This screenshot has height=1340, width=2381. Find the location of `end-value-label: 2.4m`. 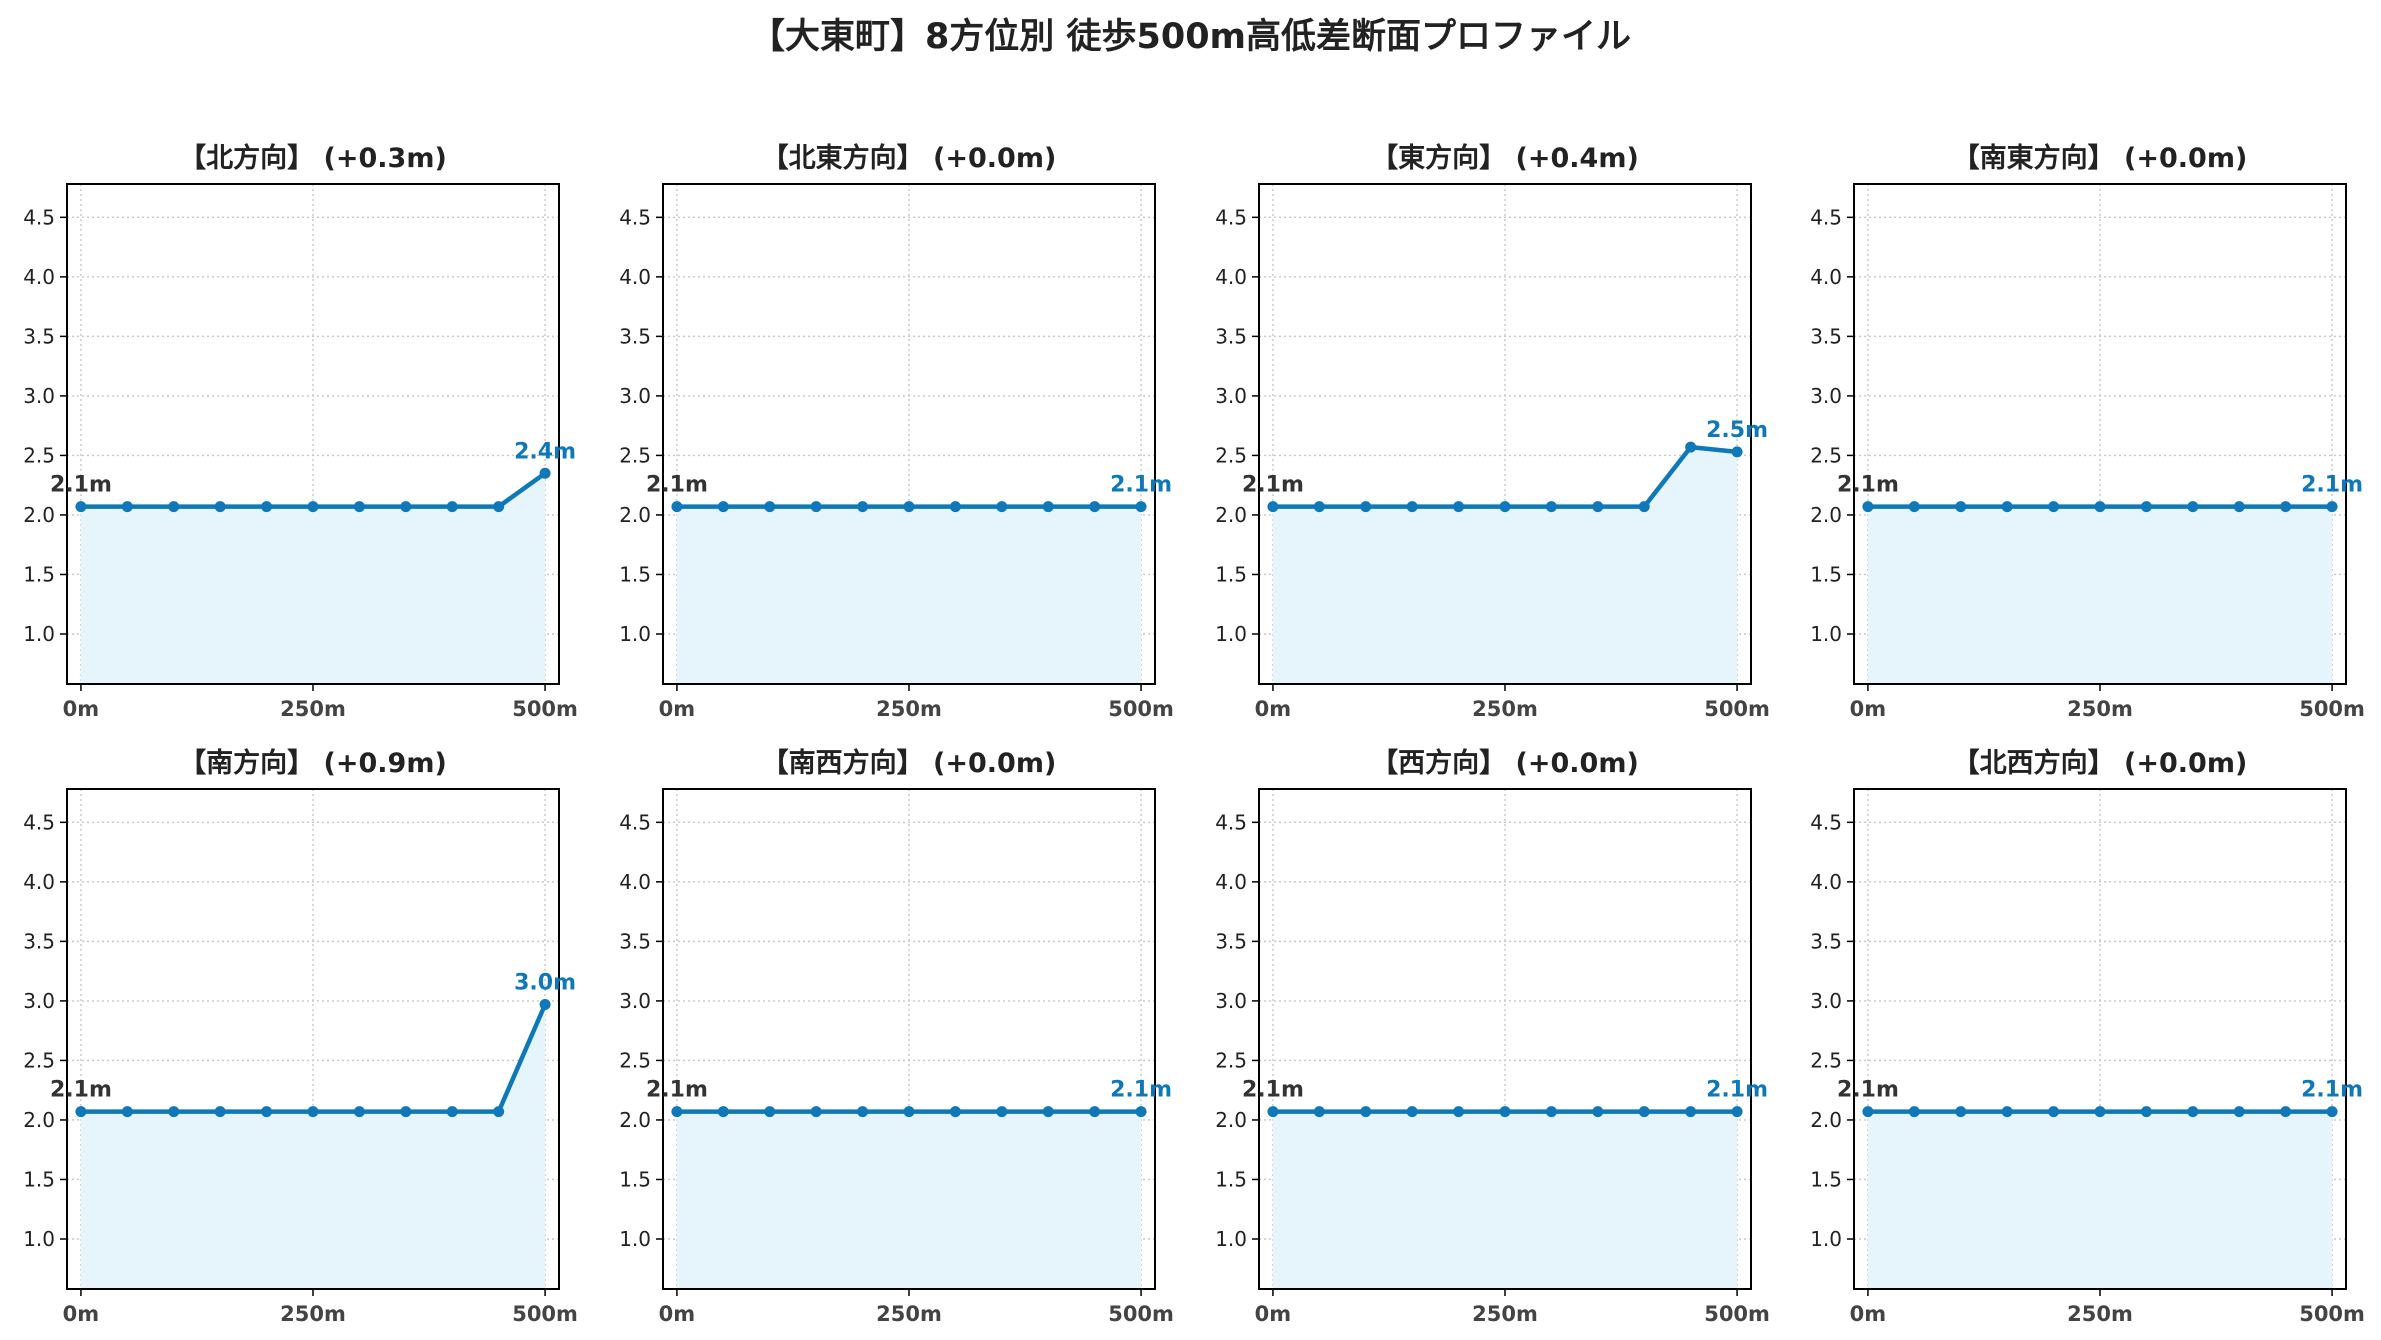

end-value-label: 2.4m is located at coordinates (545, 451).